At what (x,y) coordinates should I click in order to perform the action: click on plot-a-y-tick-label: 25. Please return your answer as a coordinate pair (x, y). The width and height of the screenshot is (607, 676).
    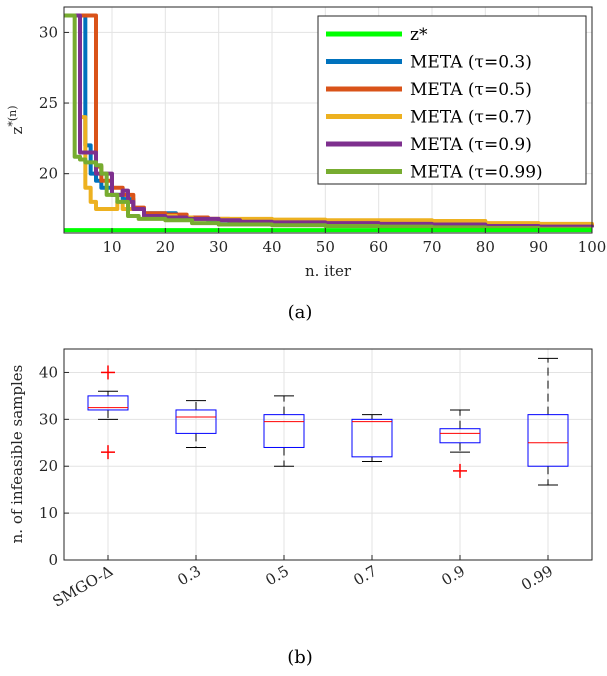
    Looking at the image, I should click on (48, 103).